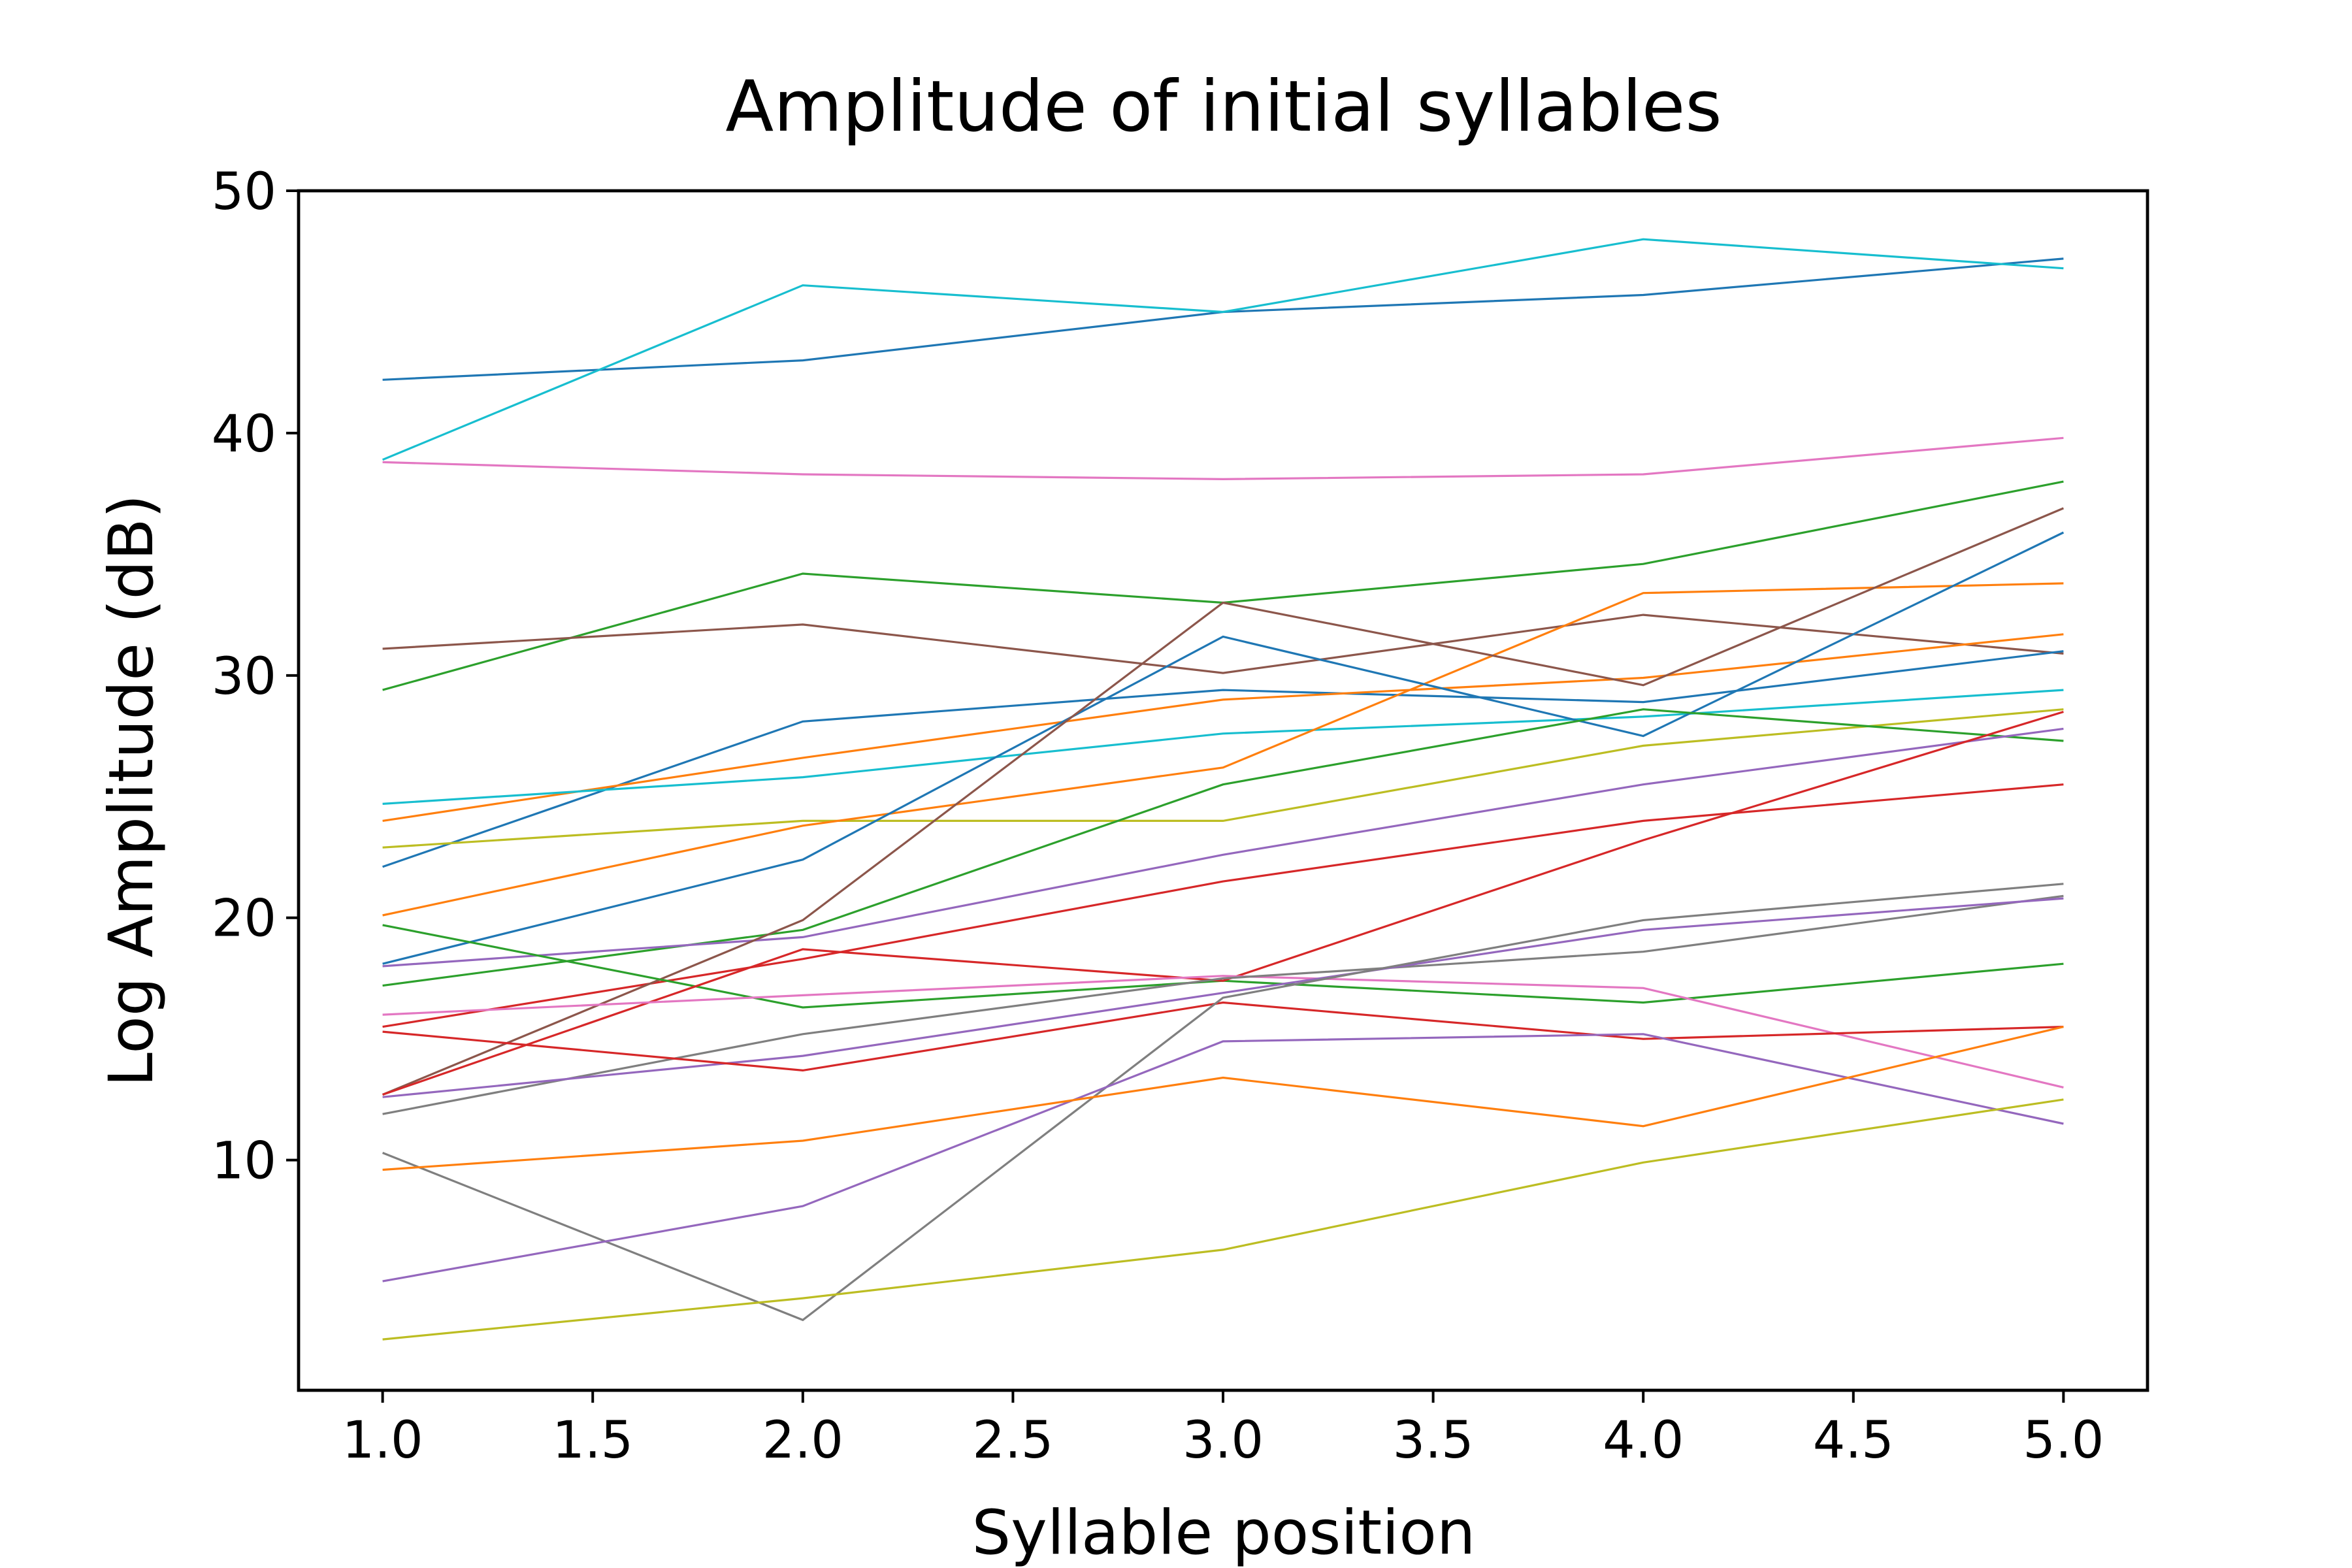 Image resolution: width=2352 pixels, height=1568 pixels. Describe the element at coordinates (1012, 1440) in the screenshot. I see `x-tick-label: 2.5` at that location.